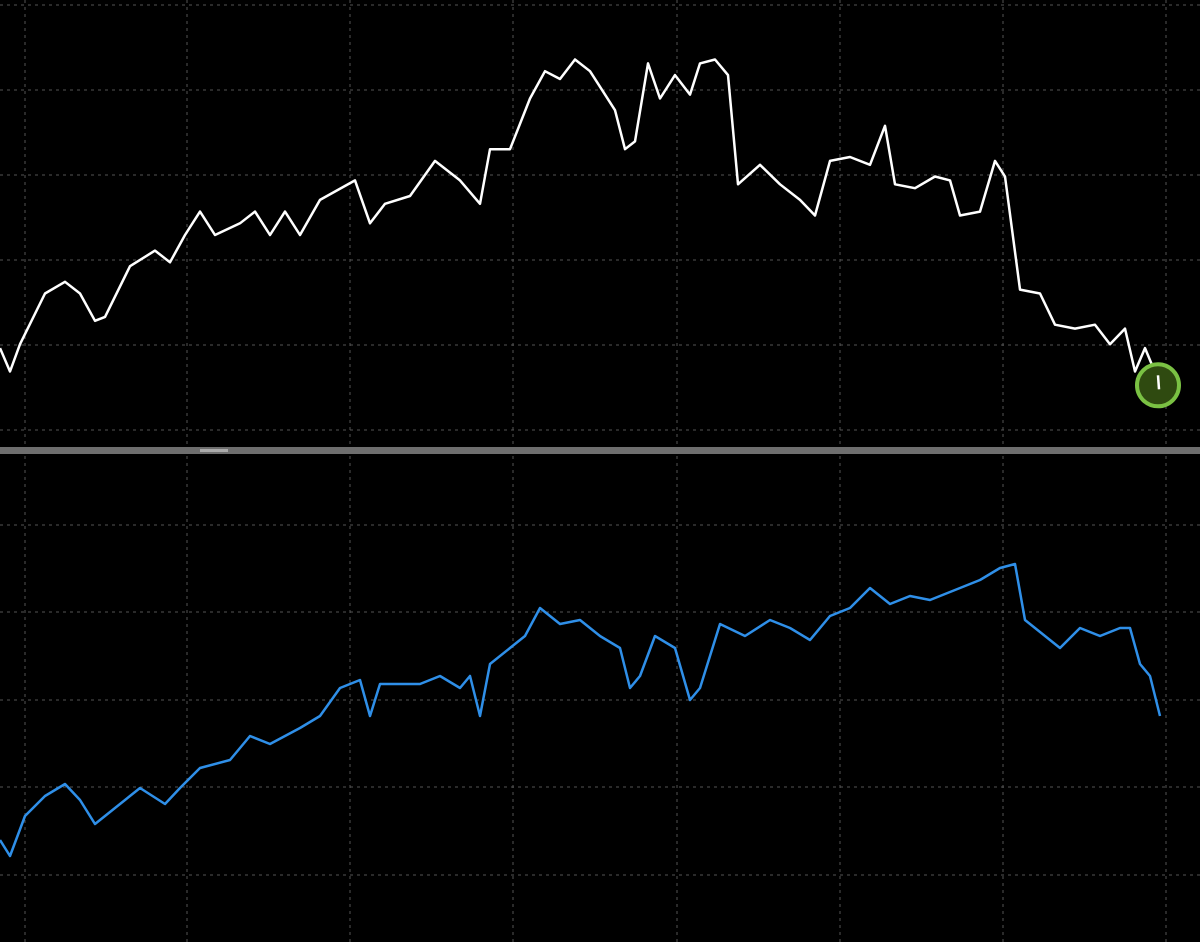  What do you see at coordinates (1158, 382) in the screenshot?
I see `marker-tick` at bounding box center [1158, 382].